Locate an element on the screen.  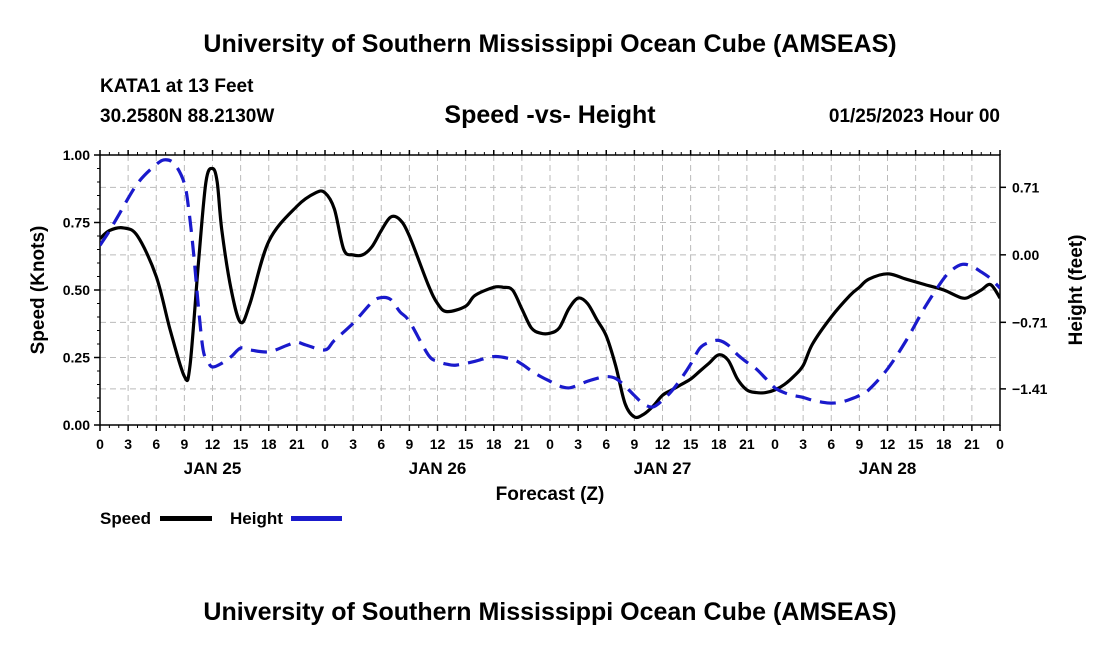
y-tick-label: 0.75 is located at coordinates (76, 223).